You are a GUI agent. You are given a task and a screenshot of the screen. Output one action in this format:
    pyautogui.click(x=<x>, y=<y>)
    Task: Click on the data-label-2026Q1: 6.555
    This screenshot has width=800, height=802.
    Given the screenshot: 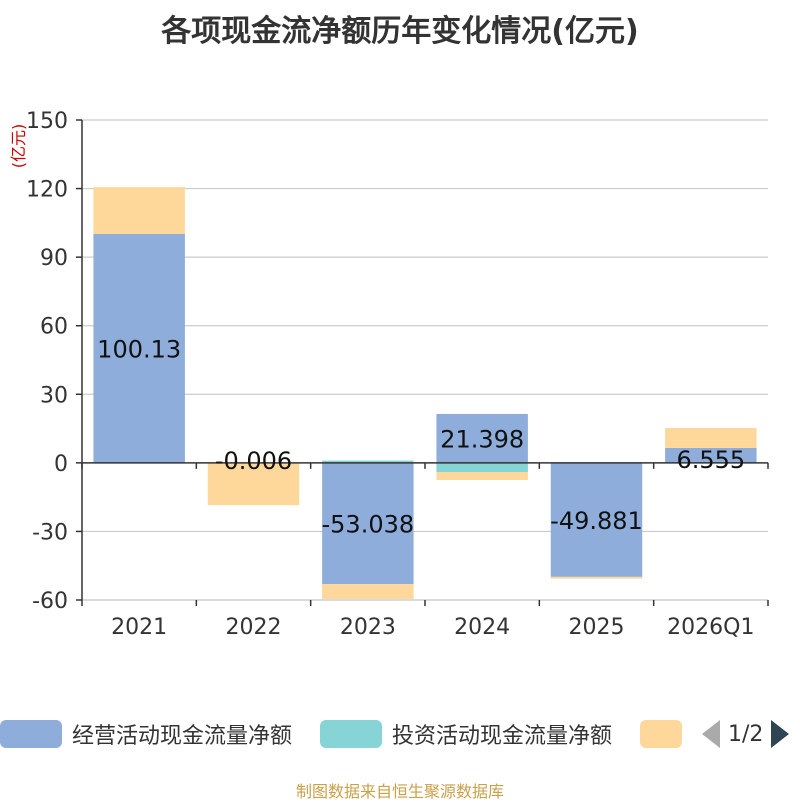 What is the action you would take?
    pyautogui.click(x=710, y=460)
    